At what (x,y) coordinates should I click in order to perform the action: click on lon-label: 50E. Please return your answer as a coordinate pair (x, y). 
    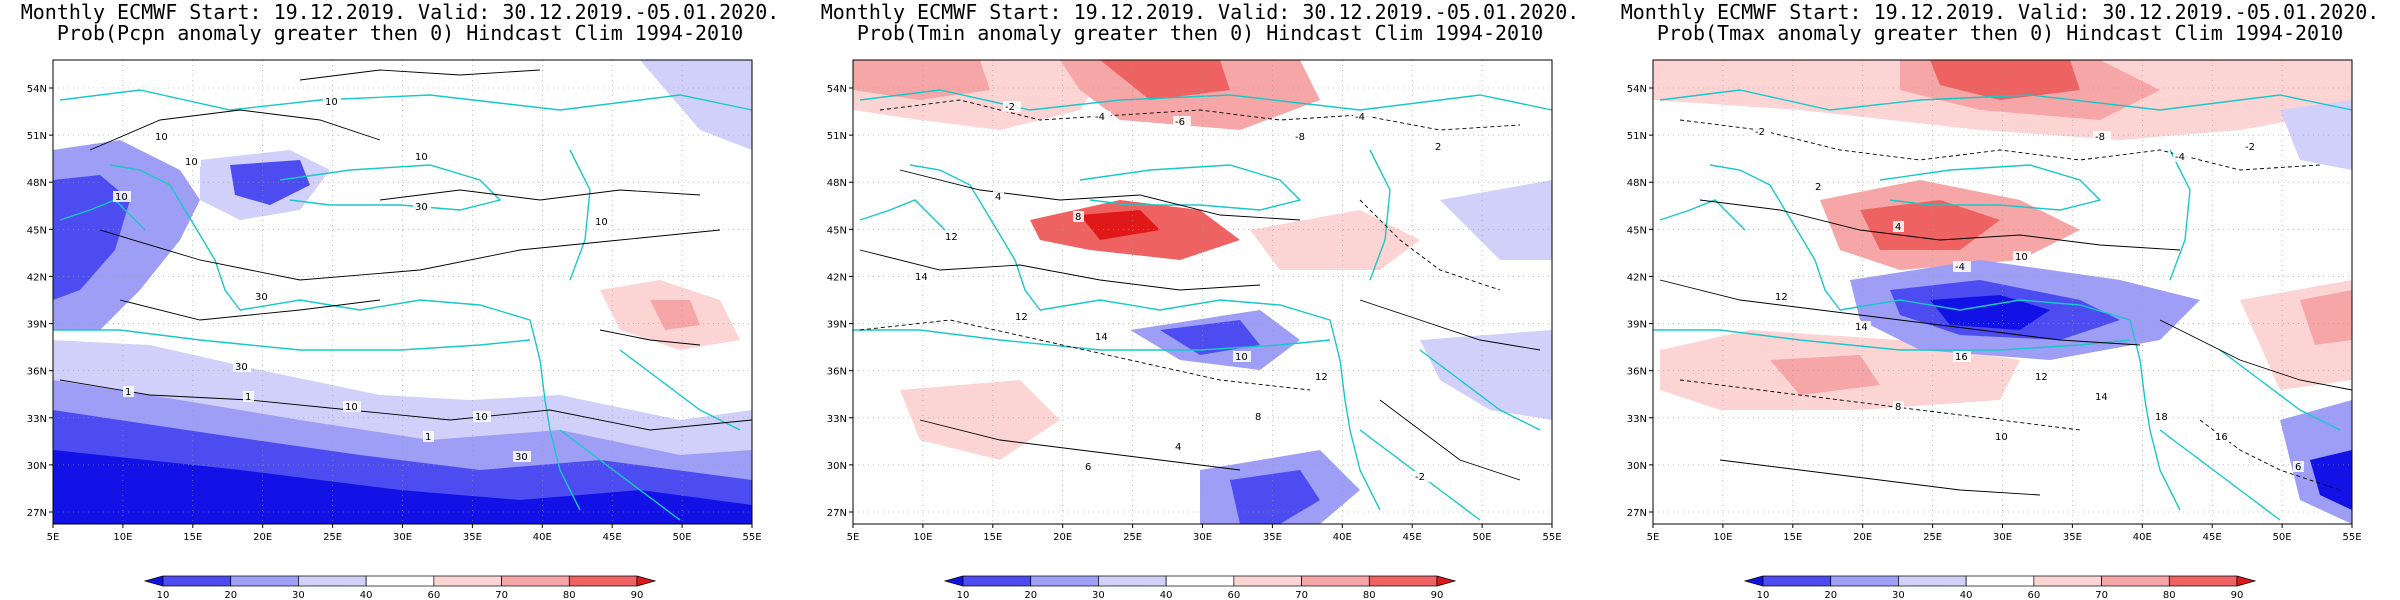
    Looking at the image, I should click on (1482, 537).